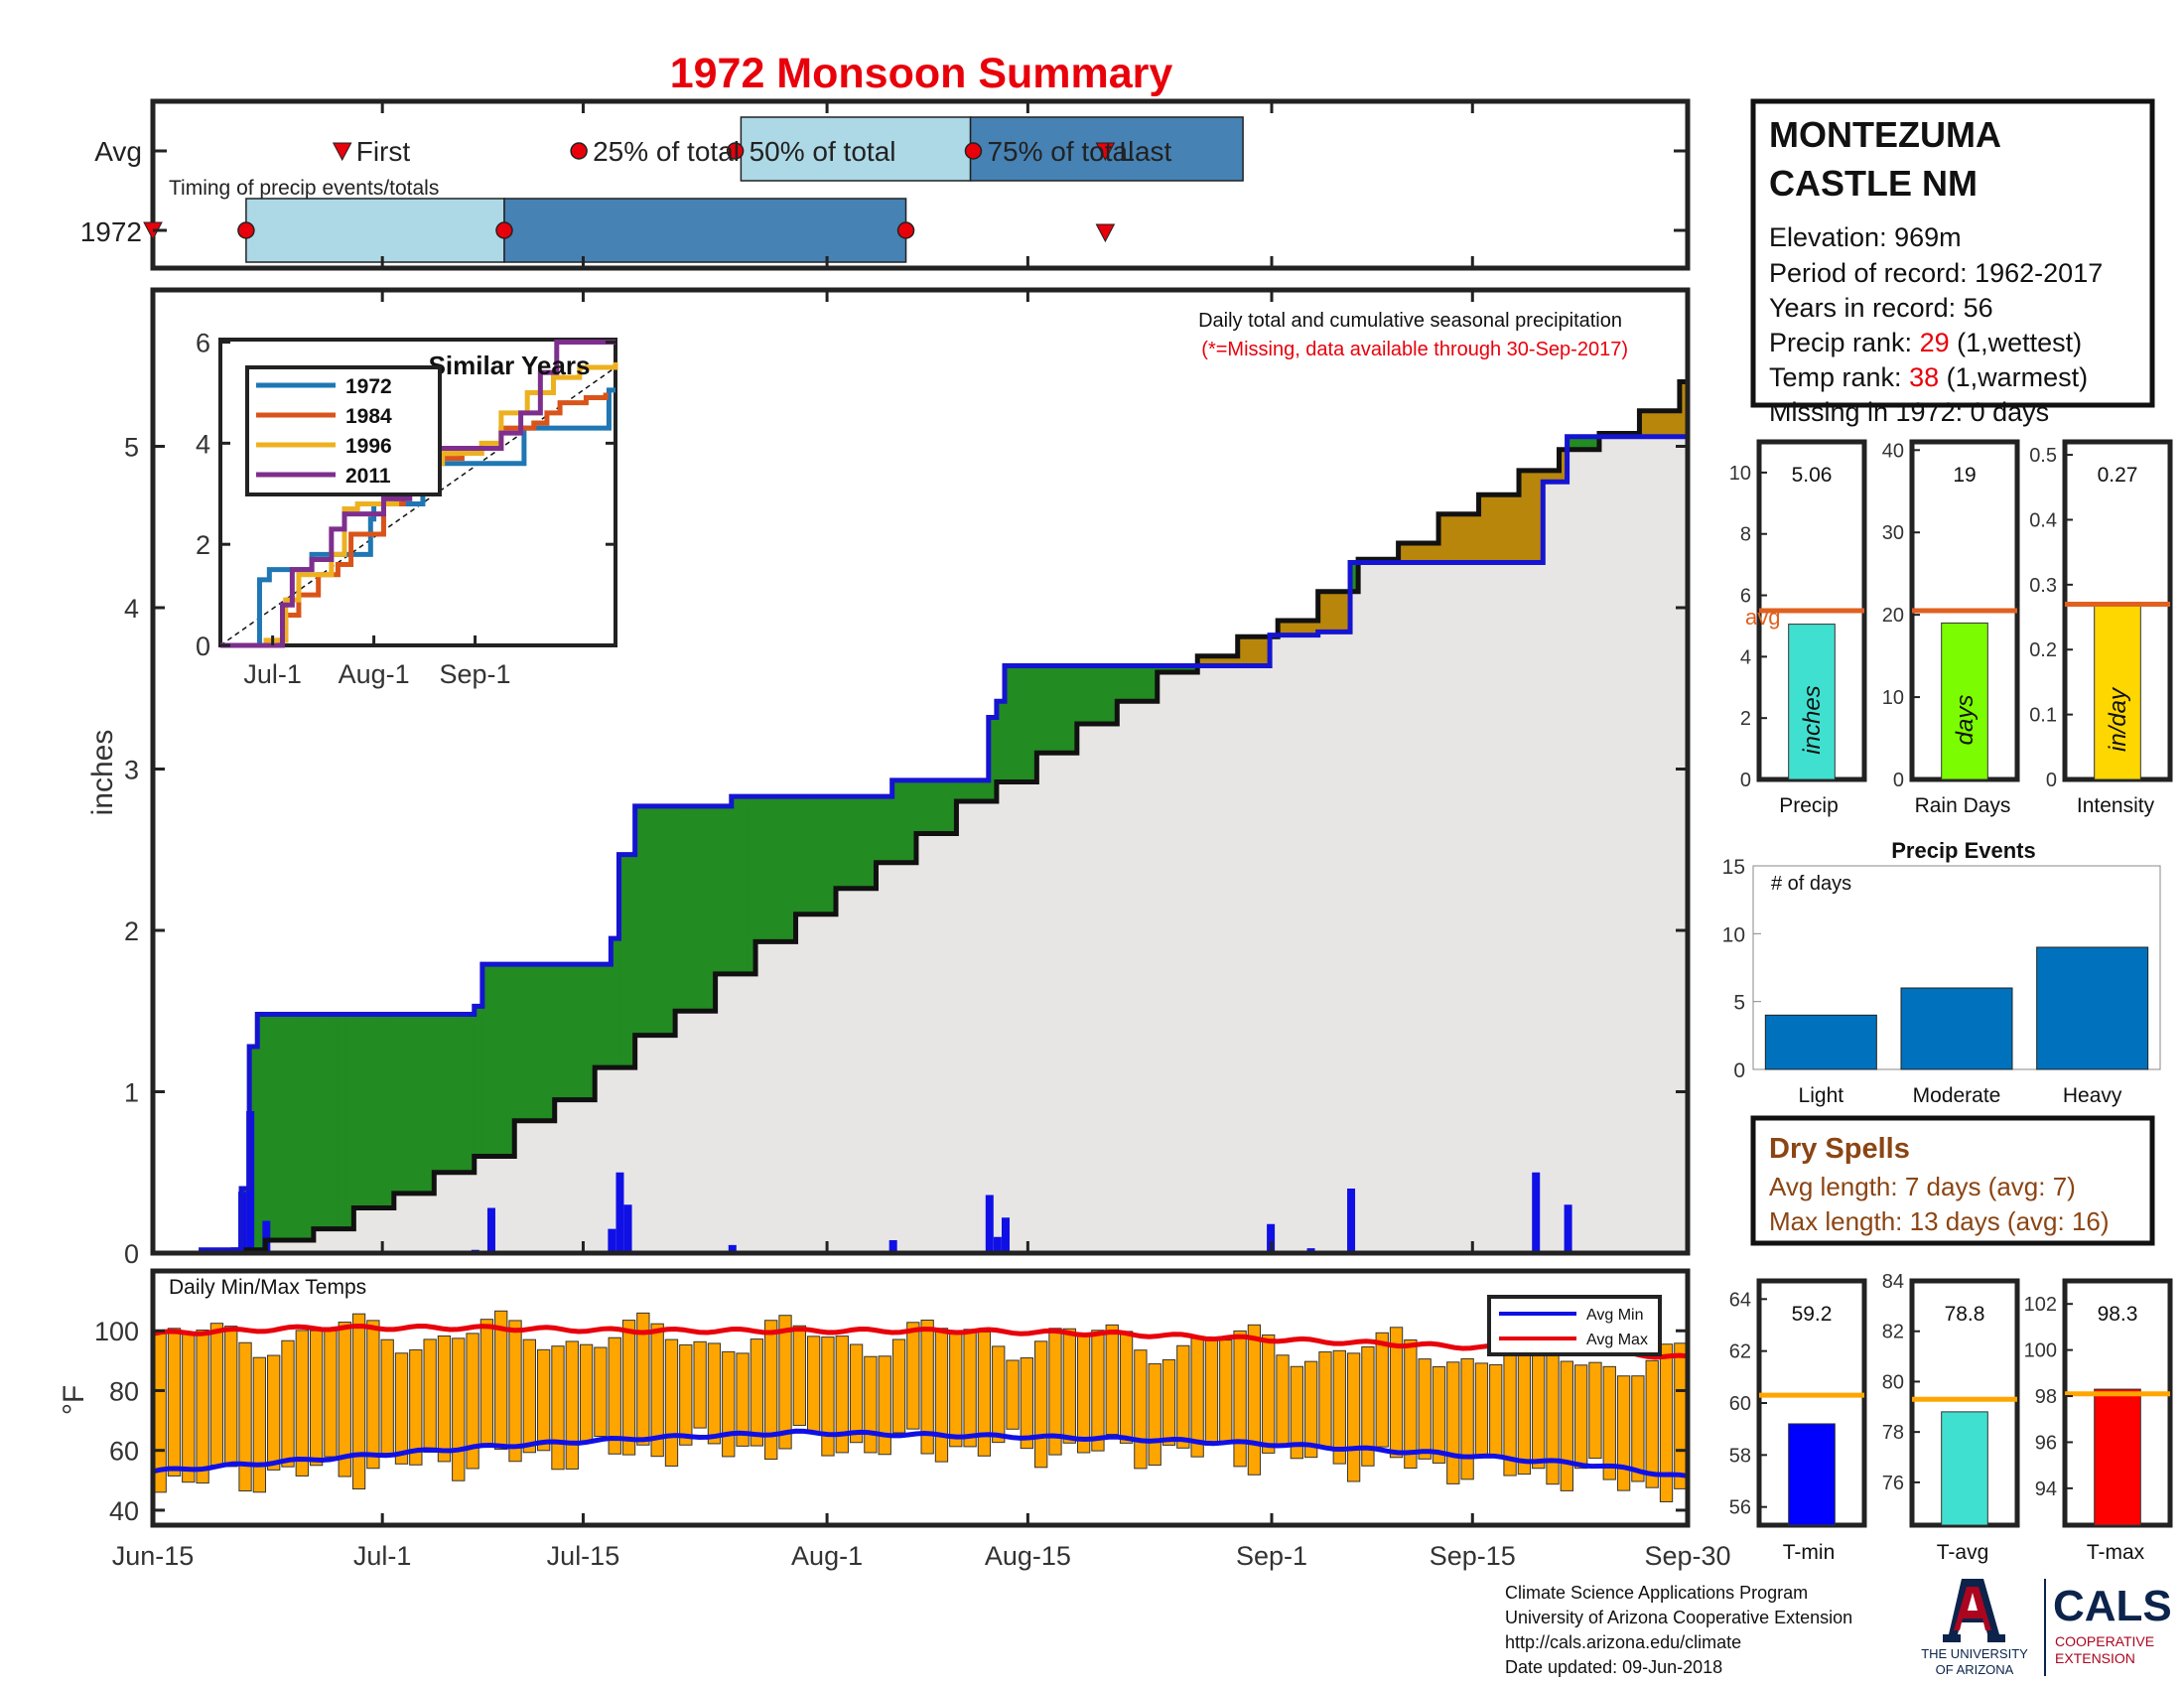 The height and width of the screenshot is (1688, 2184). Describe the element at coordinates (920, 1398) in the screenshot. I see `temps-plot-bg` at that location.